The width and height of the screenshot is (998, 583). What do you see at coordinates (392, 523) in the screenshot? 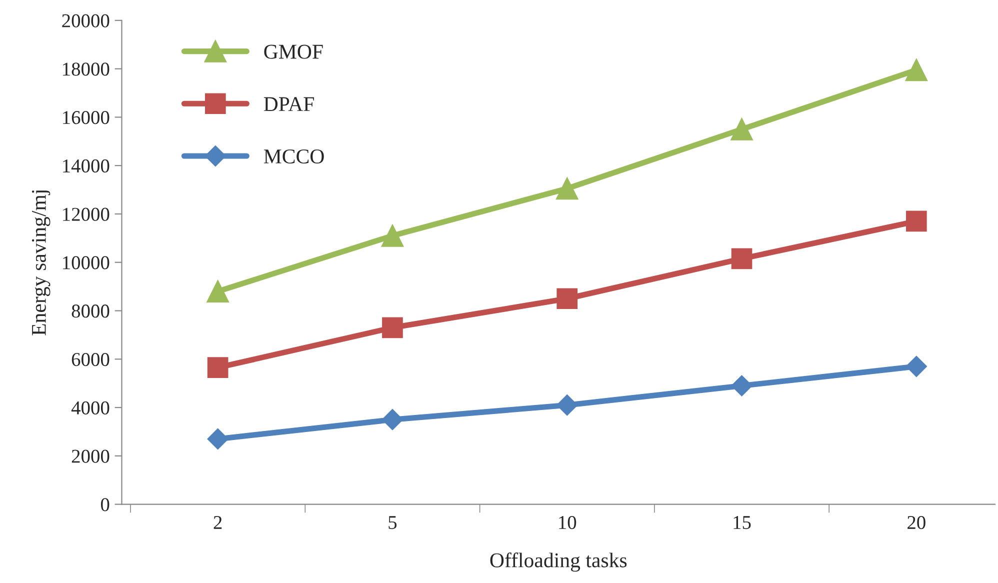
I see `x-tick-label: 5` at bounding box center [392, 523].